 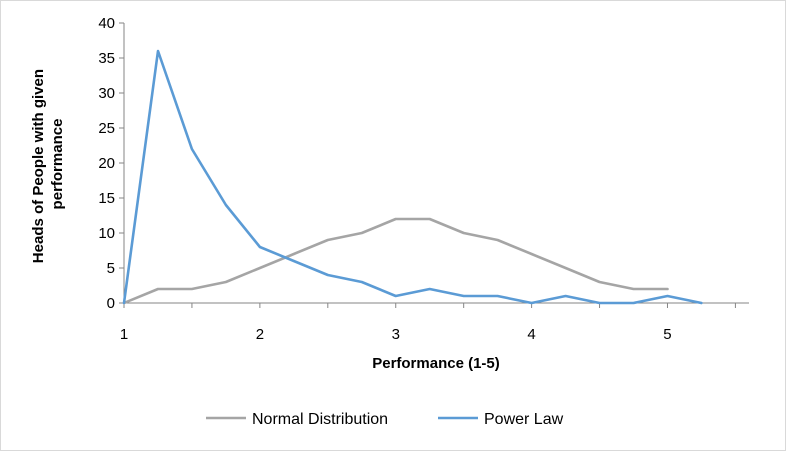 What do you see at coordinates (260, 334) in the screenshot?
I see `x-tick-label: 2` at bounding box center [260, 334].